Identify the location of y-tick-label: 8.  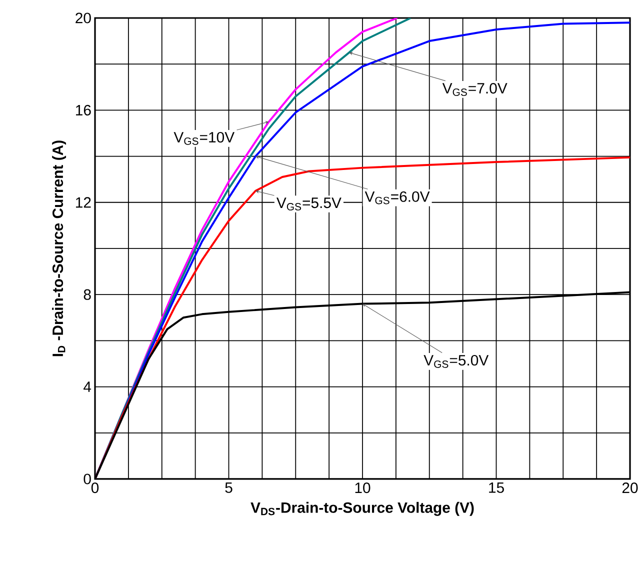
(87, 294).